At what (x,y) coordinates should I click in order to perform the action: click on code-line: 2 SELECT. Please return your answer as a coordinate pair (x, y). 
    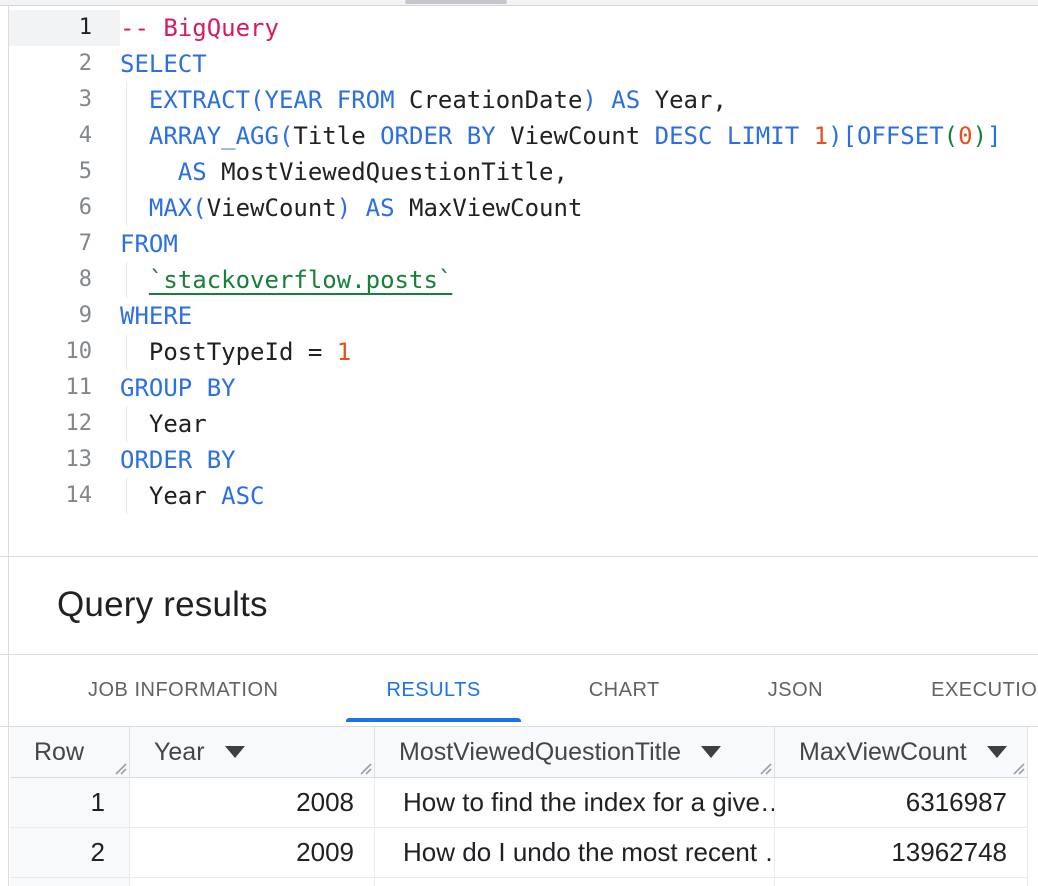
    Looking at the image, I should click on (519, 64).